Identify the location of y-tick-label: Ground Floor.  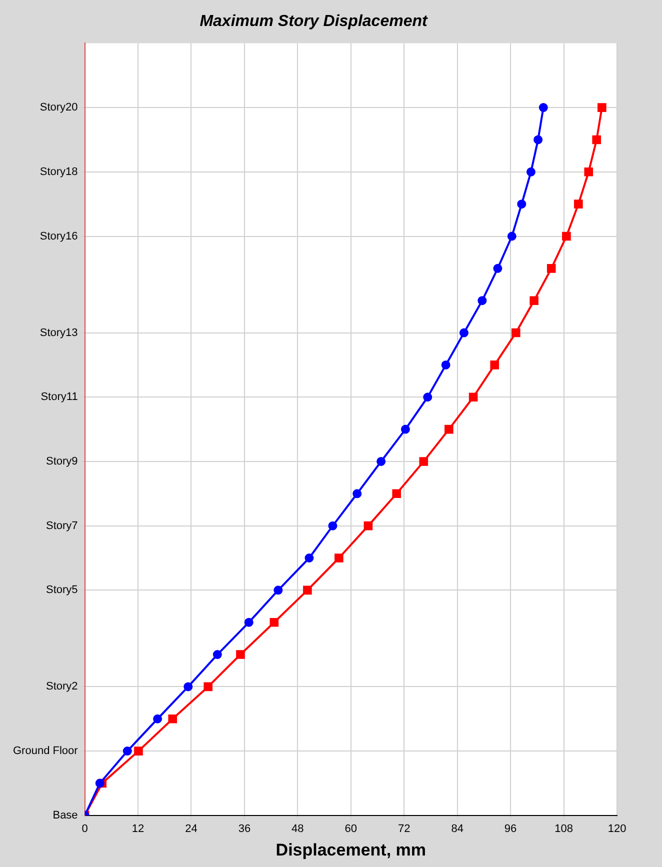
(45, 751).